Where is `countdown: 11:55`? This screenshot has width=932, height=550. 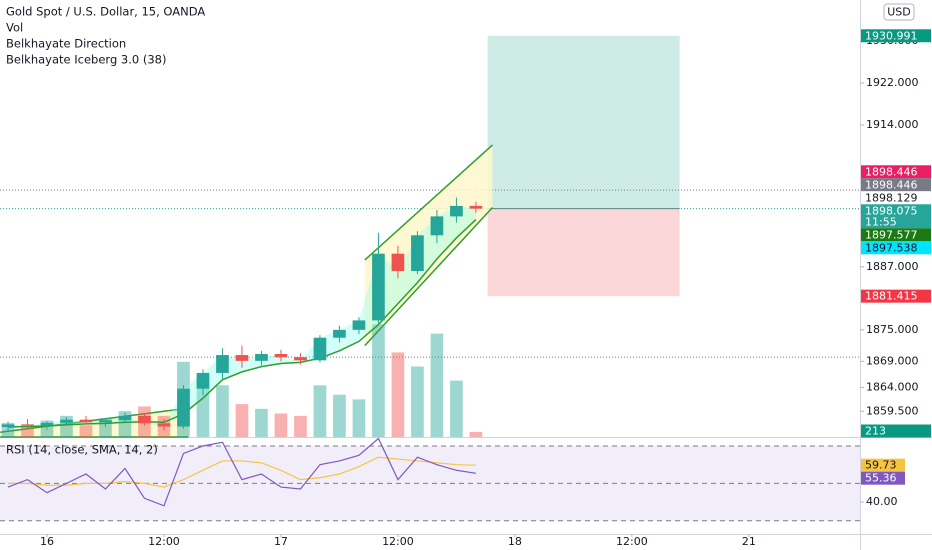 countdown: 11:55 is located at coordinates (881, 221).